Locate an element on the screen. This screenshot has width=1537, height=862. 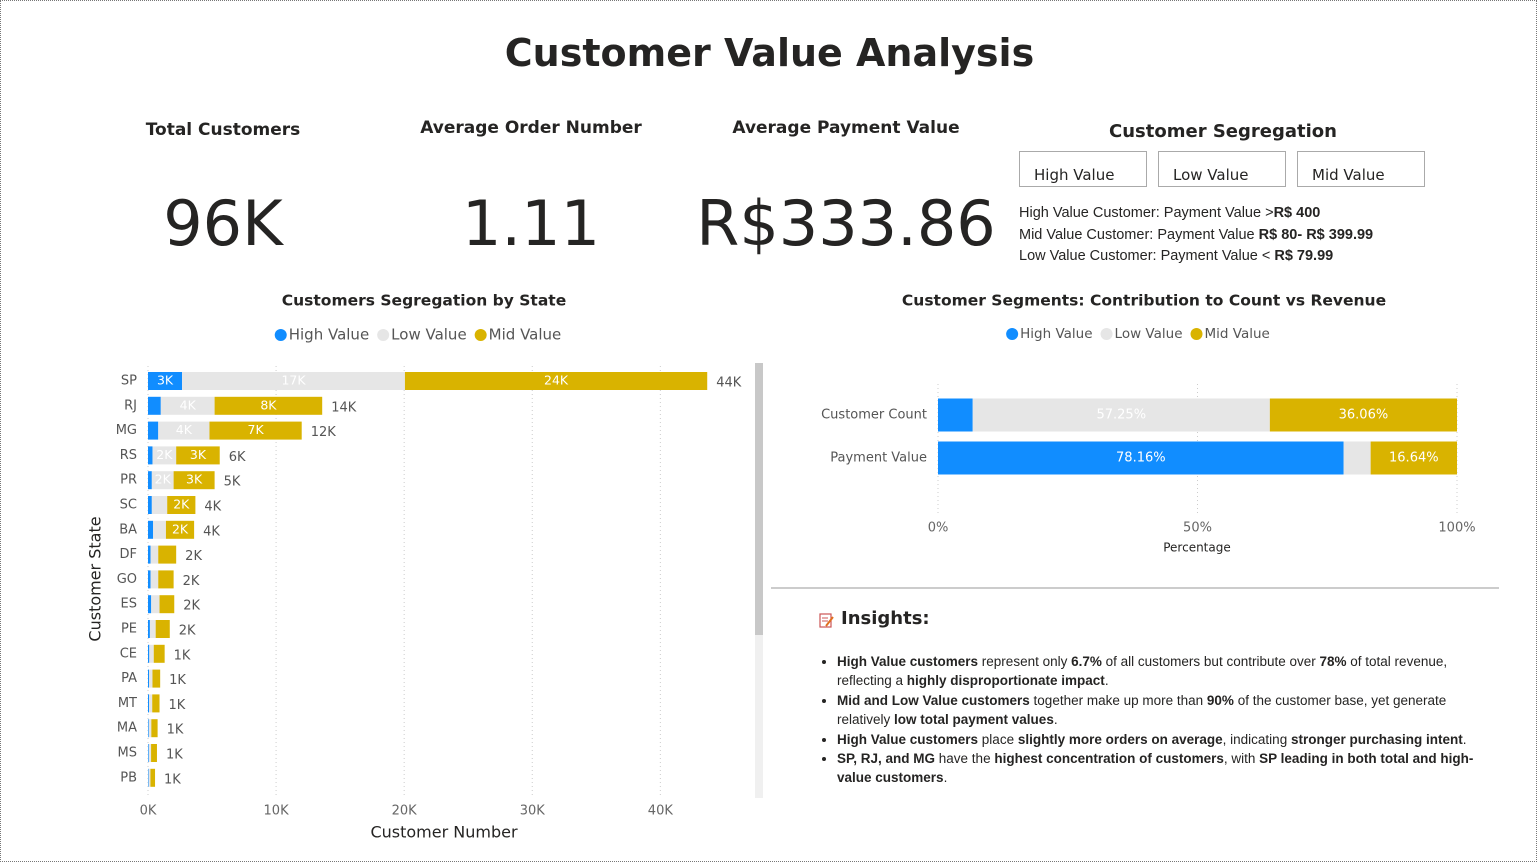
kpi-value: R$333.86 is located at coordinates (846, 223).